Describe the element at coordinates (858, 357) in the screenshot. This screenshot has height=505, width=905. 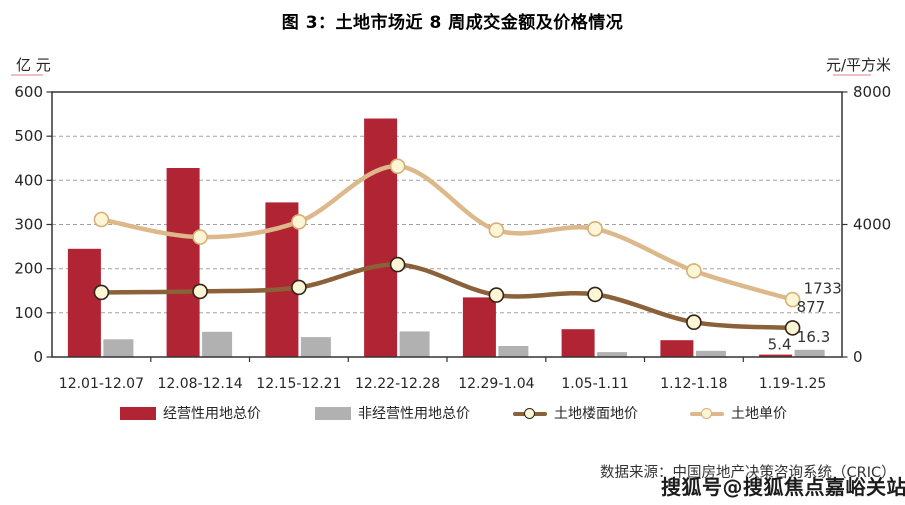
I see `right-tick-label: 0` at that location.